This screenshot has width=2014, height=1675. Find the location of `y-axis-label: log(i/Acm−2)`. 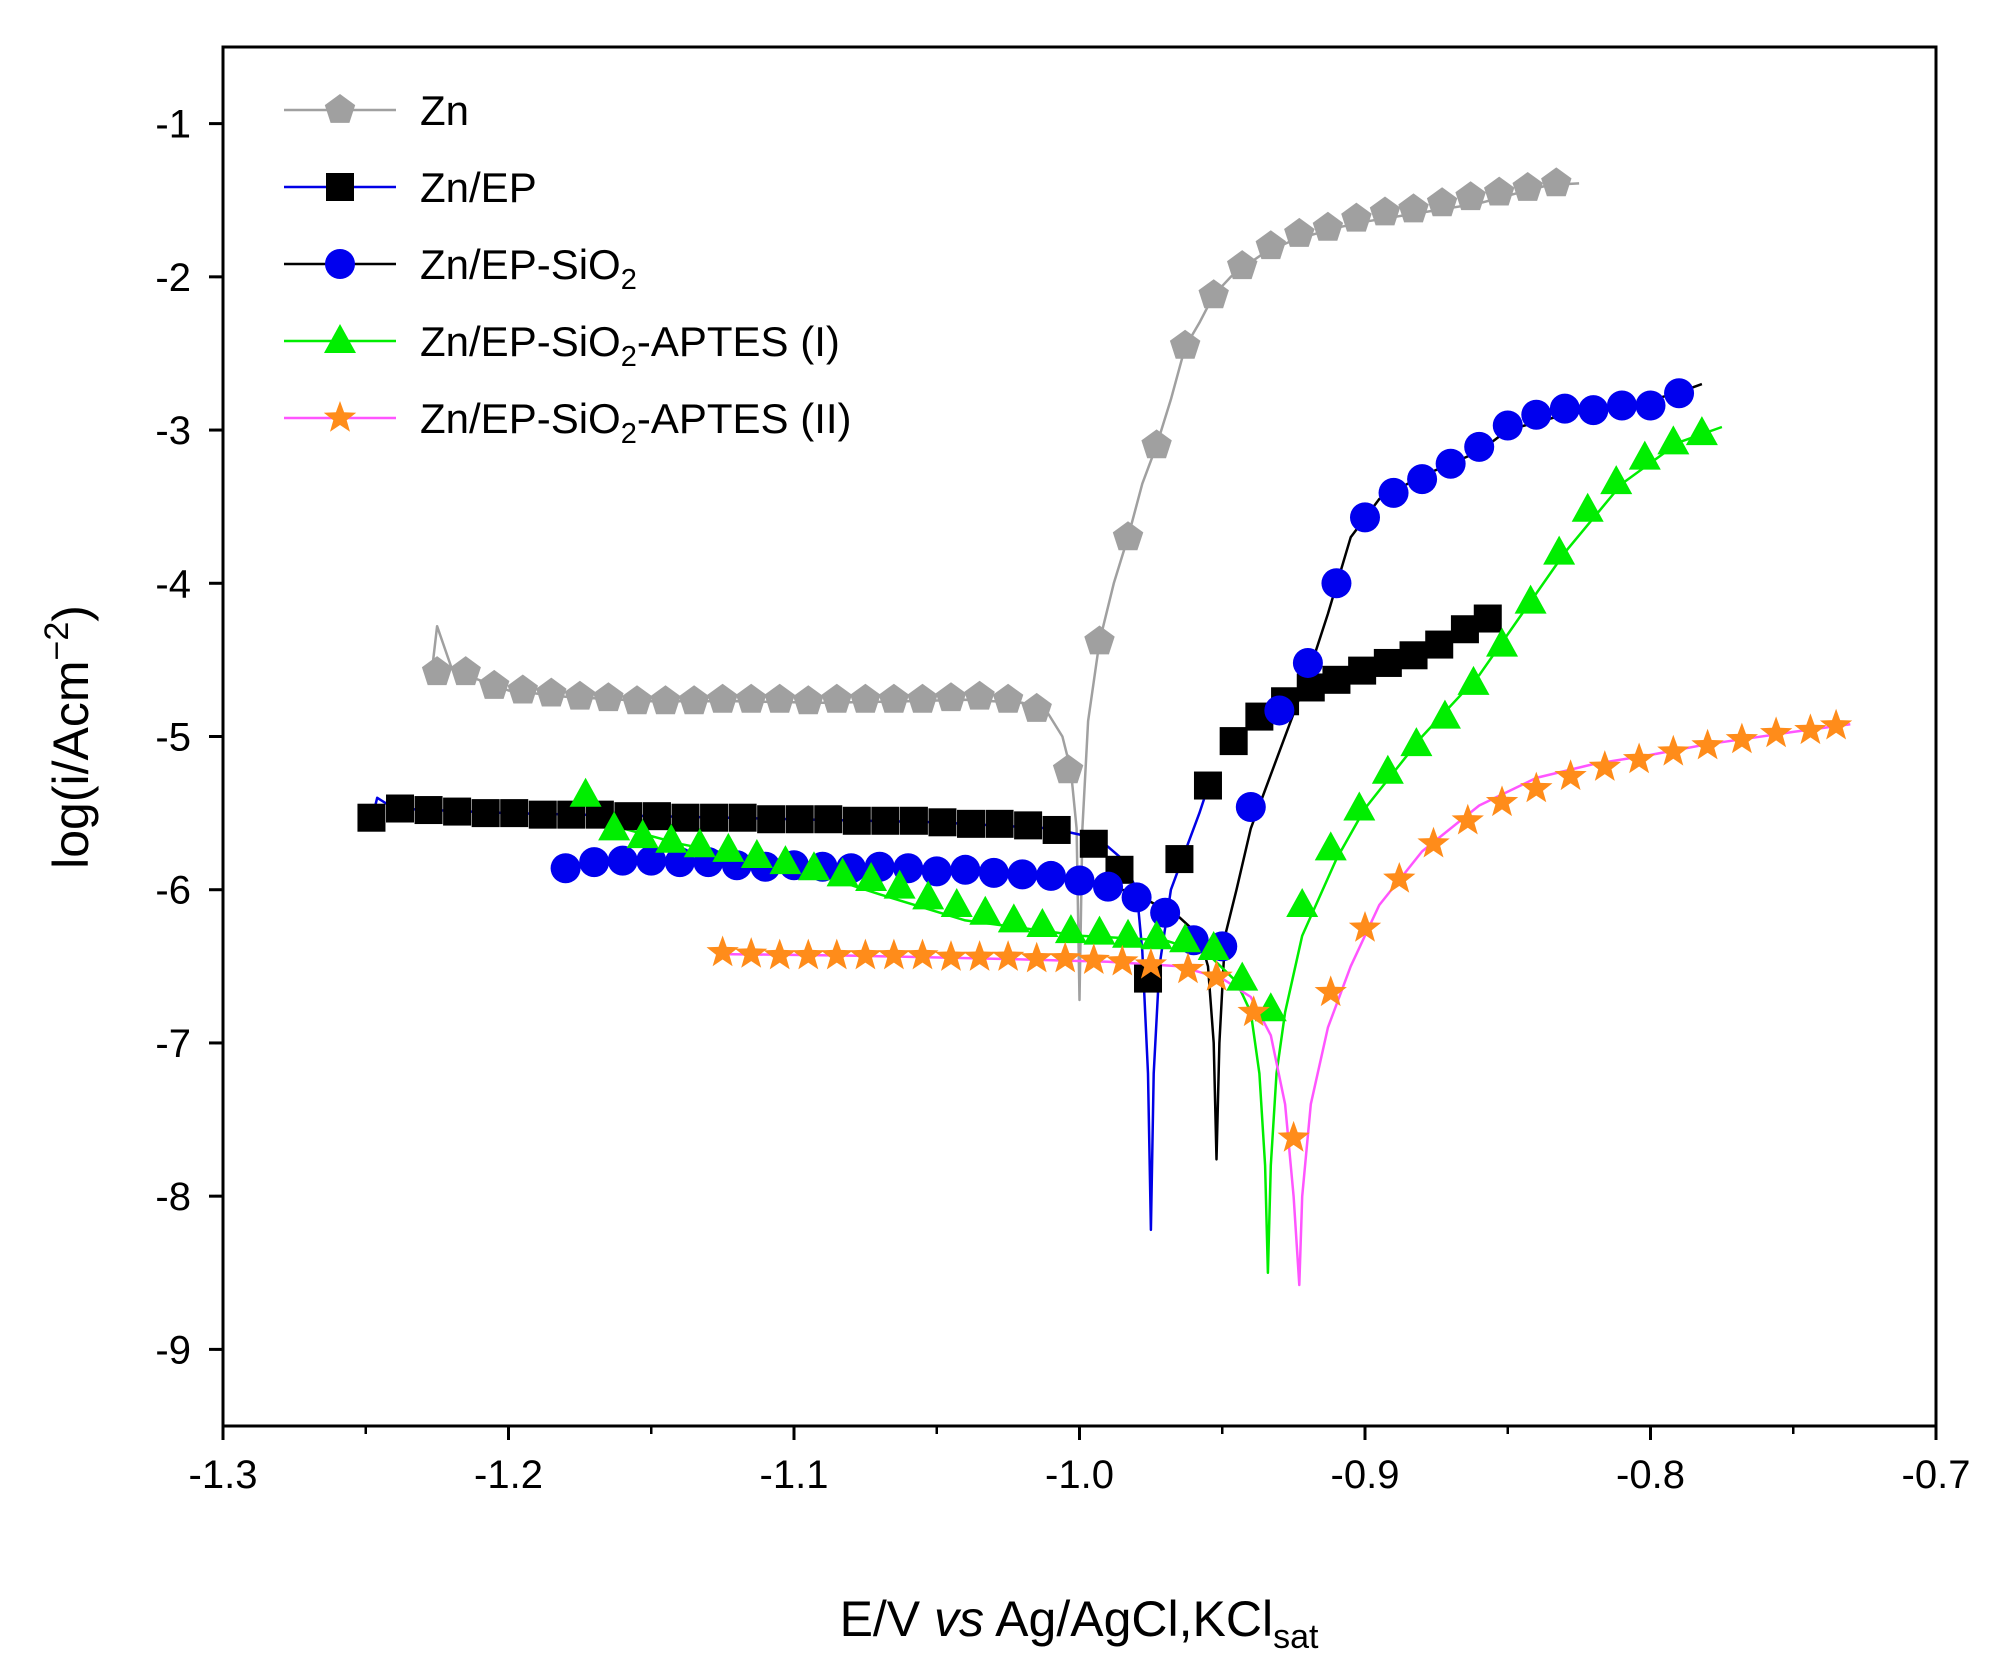

y-axis-label: log(i/Acm−2) is located at coordinates (68, 737).